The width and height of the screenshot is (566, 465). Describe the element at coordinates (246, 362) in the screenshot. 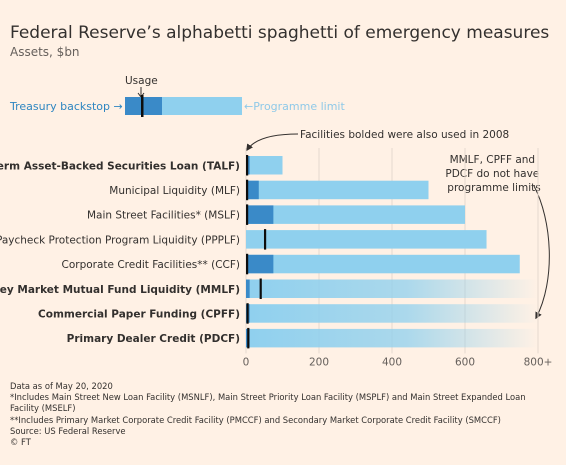

I see `x-tick-label: 0` at that location.